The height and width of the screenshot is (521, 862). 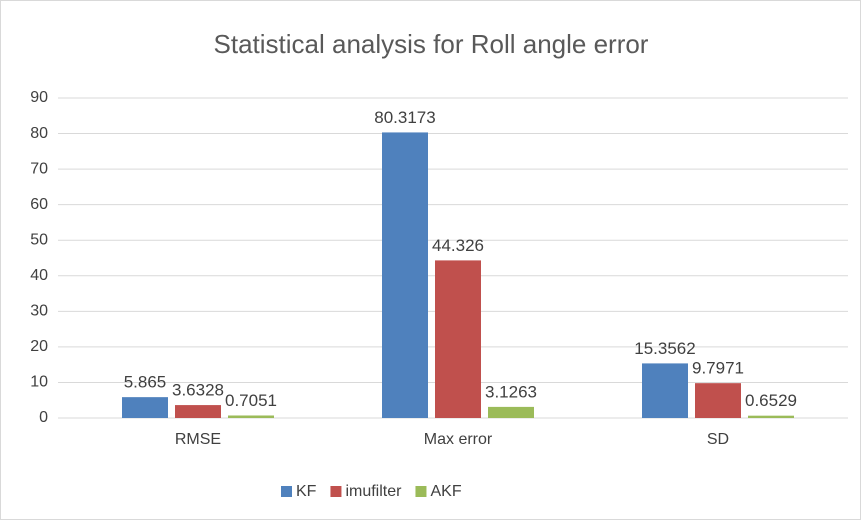 What do you see at coordinates (445, 491) in the screenshot?
I see `legend-label: AKF` at bounding box center [445, 491].